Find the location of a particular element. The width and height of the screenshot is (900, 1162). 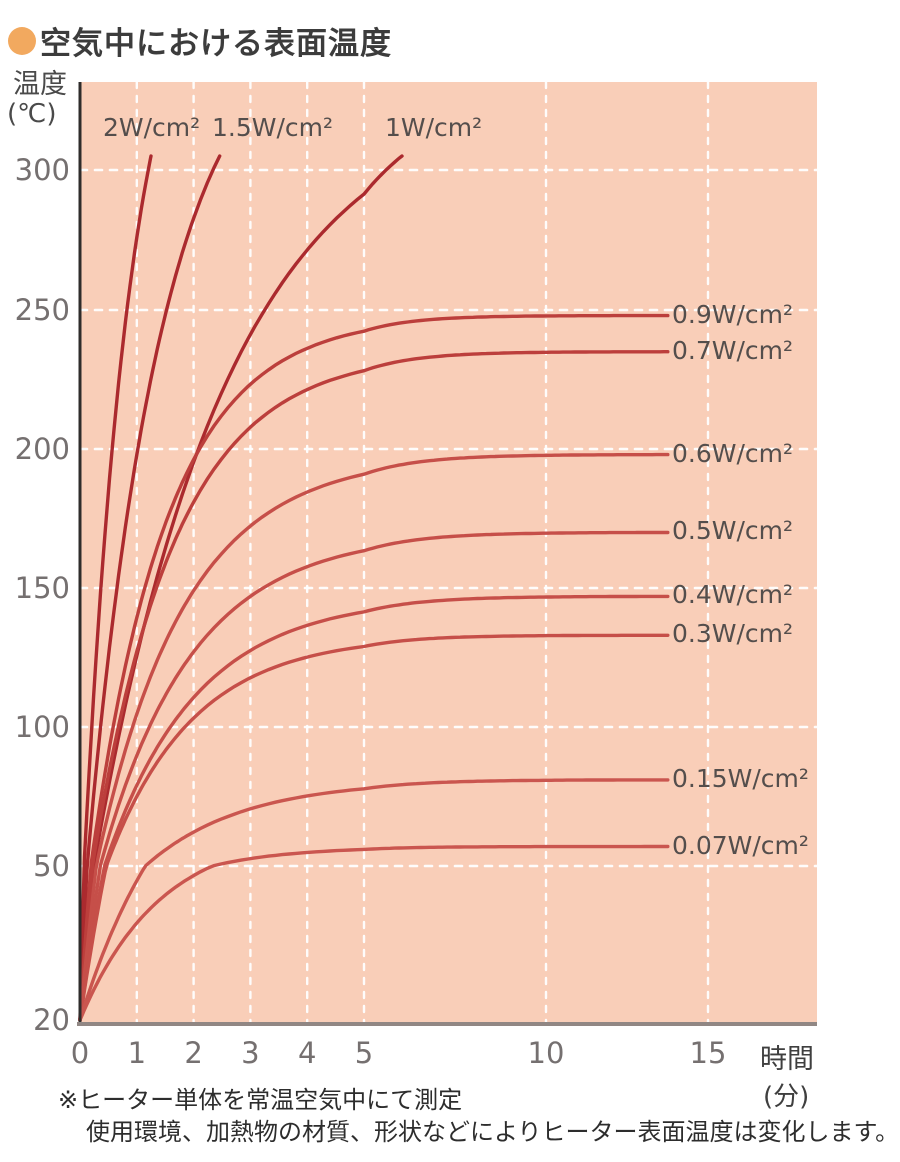

series-label-1.5w: 1.5W/cm² is located at coordinates (273, 127).